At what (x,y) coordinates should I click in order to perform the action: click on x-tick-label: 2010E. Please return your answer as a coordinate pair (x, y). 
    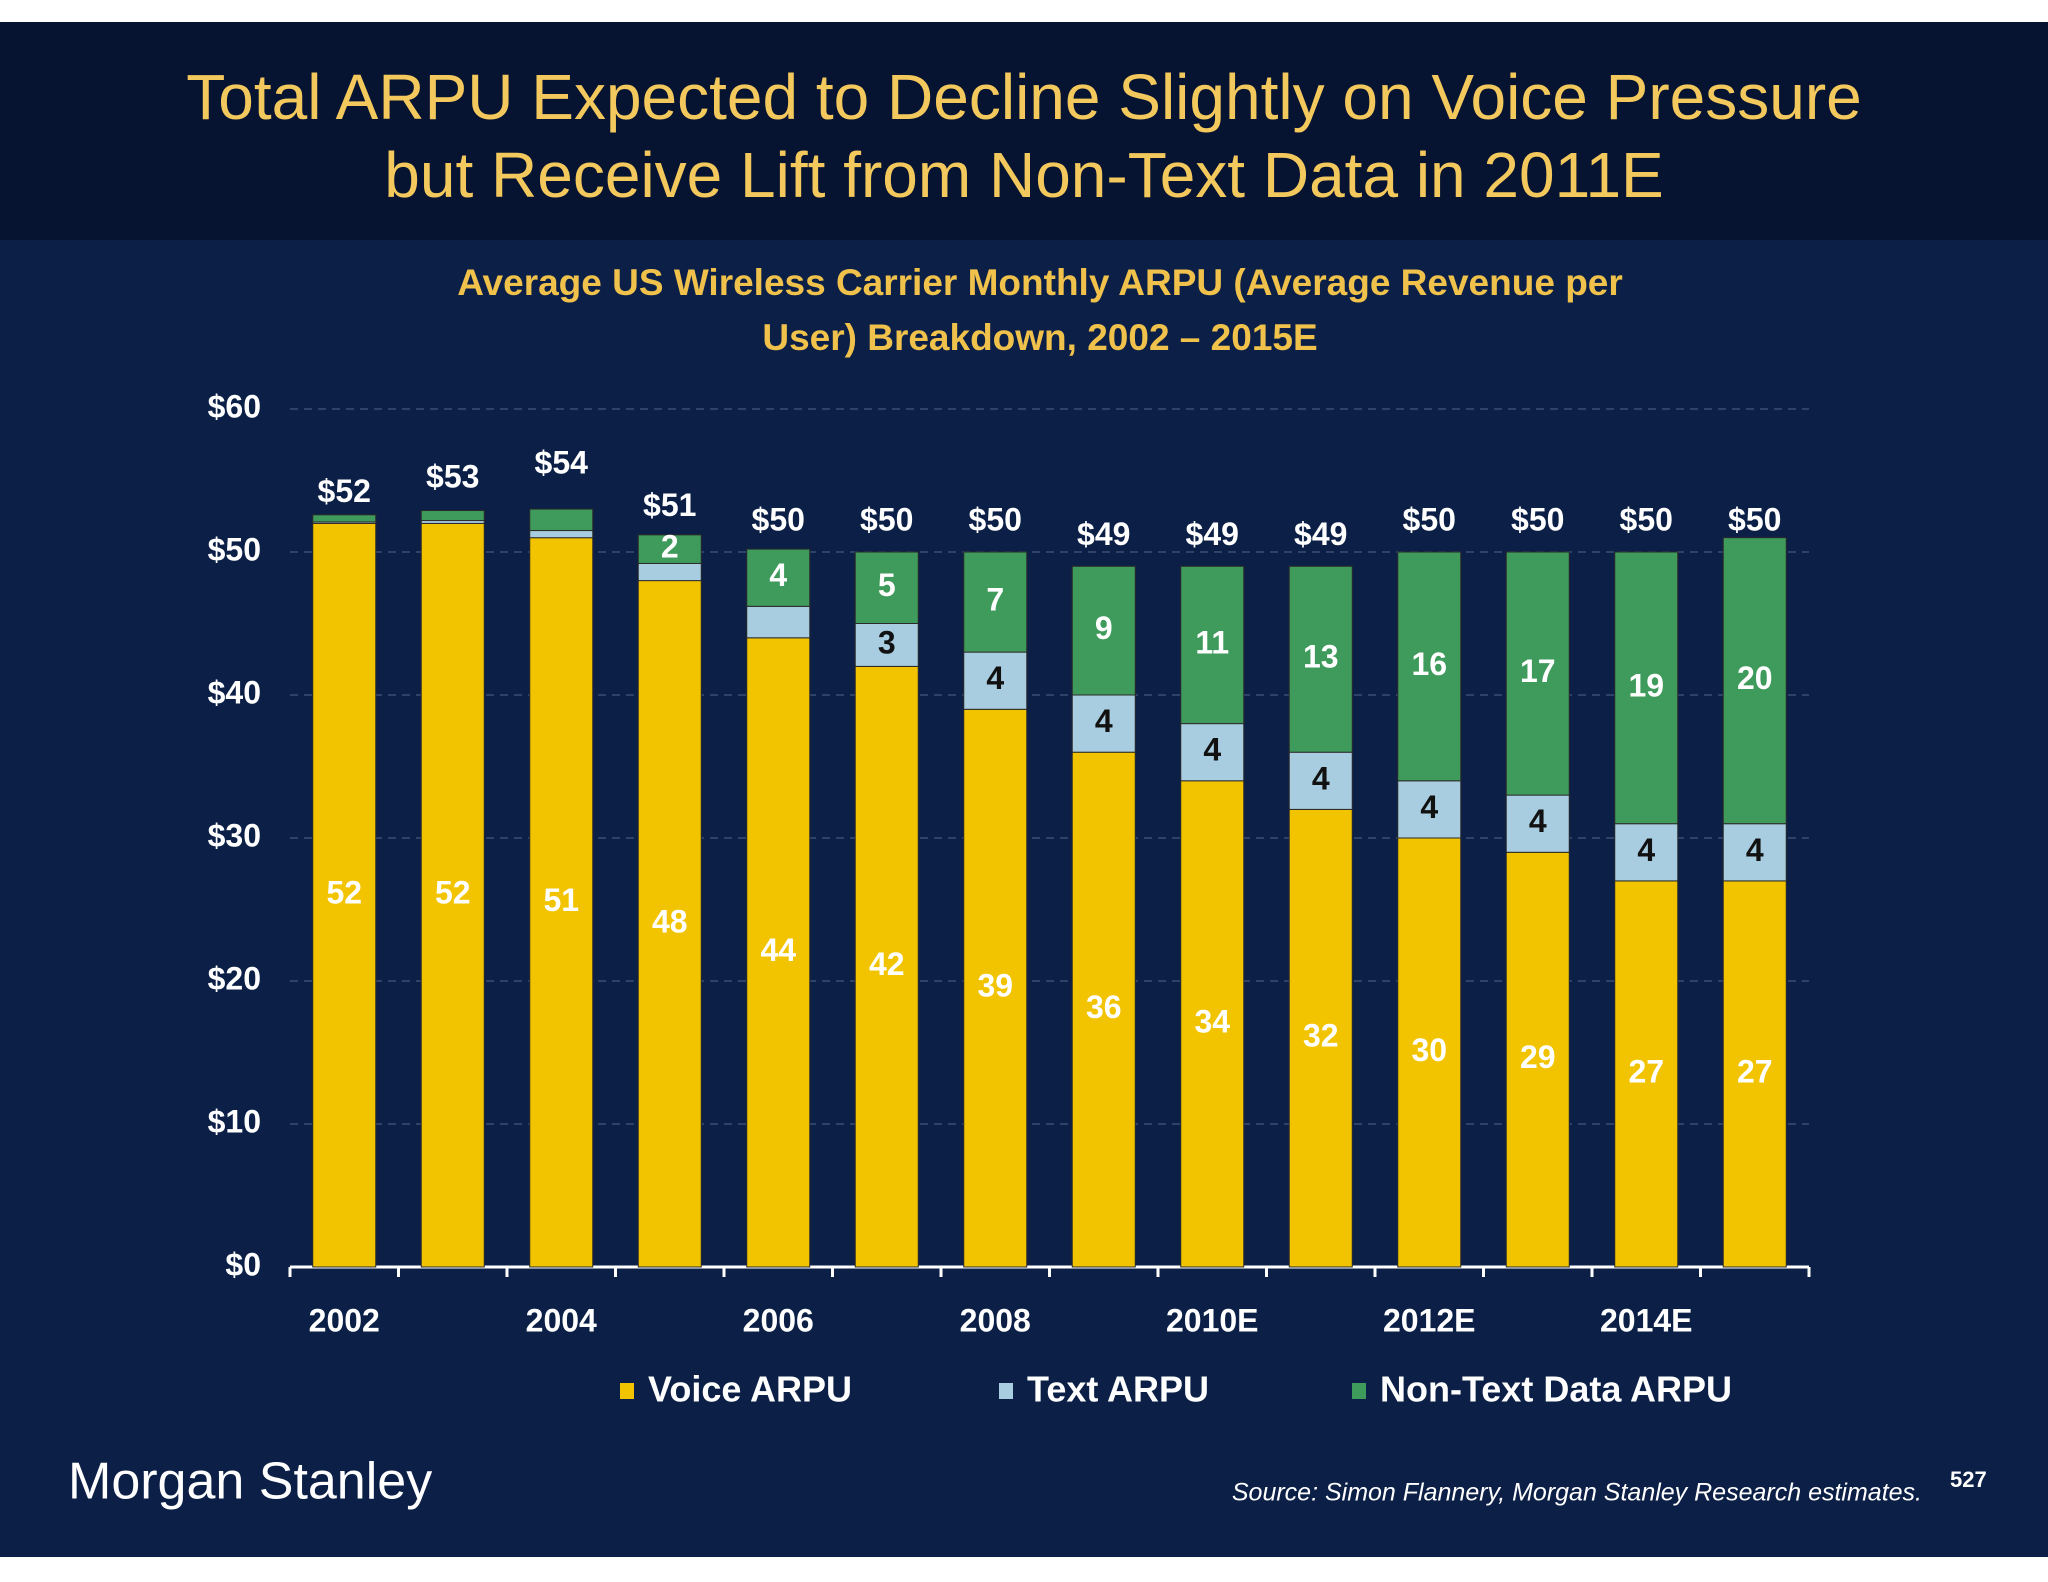
    Looking at the image, I should click on (1212, 1320).